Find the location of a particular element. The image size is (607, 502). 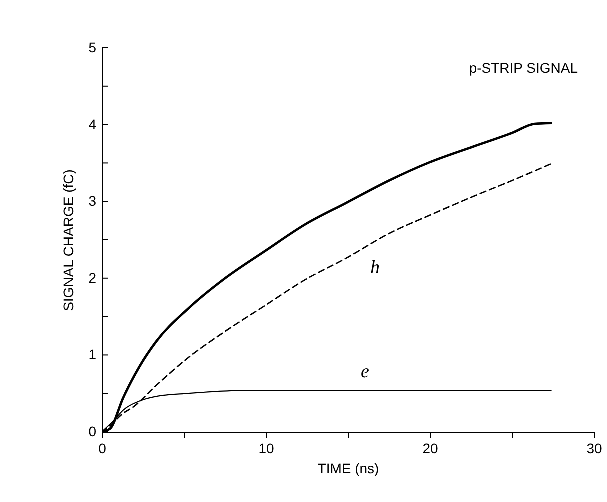

series-label: h is located at coordinates (375, 268).